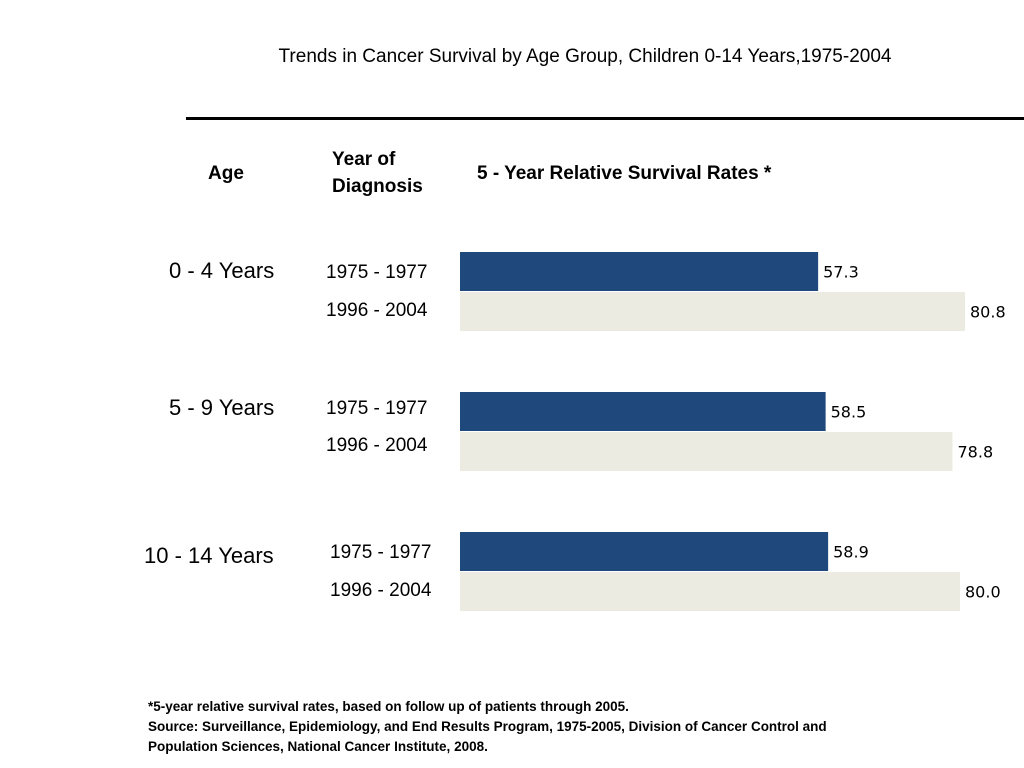 The height and width of the screenshot is (768, 1024). What do you see at coordinates (226, 173) in the screenshot?
I see `age-column-header: Age` at bounding box center [226, 173].